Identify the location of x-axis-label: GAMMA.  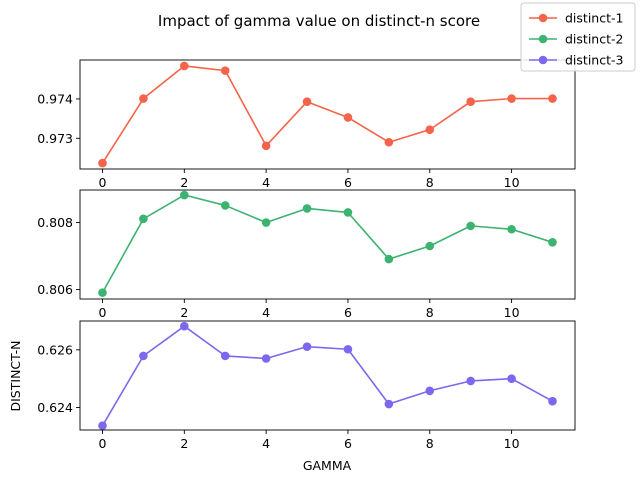
(327, 465).